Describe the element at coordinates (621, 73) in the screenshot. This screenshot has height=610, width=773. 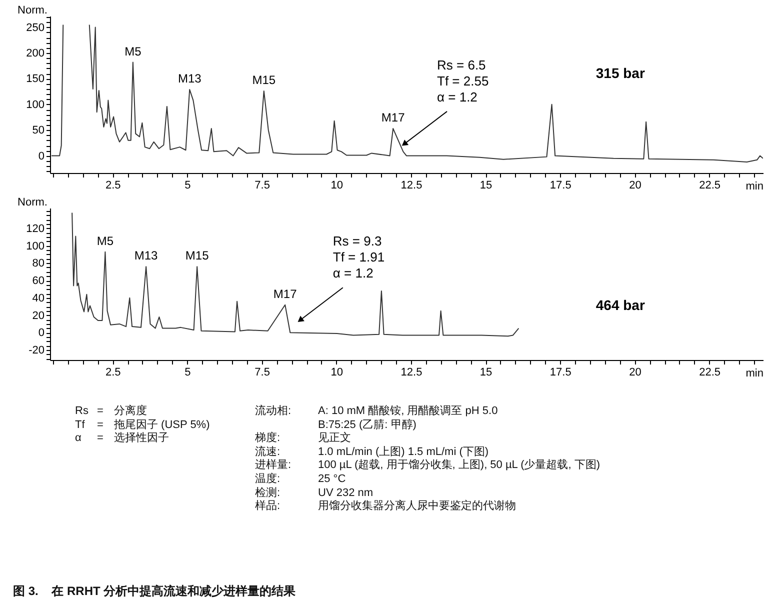
I see `text: 315 bar` at that location.